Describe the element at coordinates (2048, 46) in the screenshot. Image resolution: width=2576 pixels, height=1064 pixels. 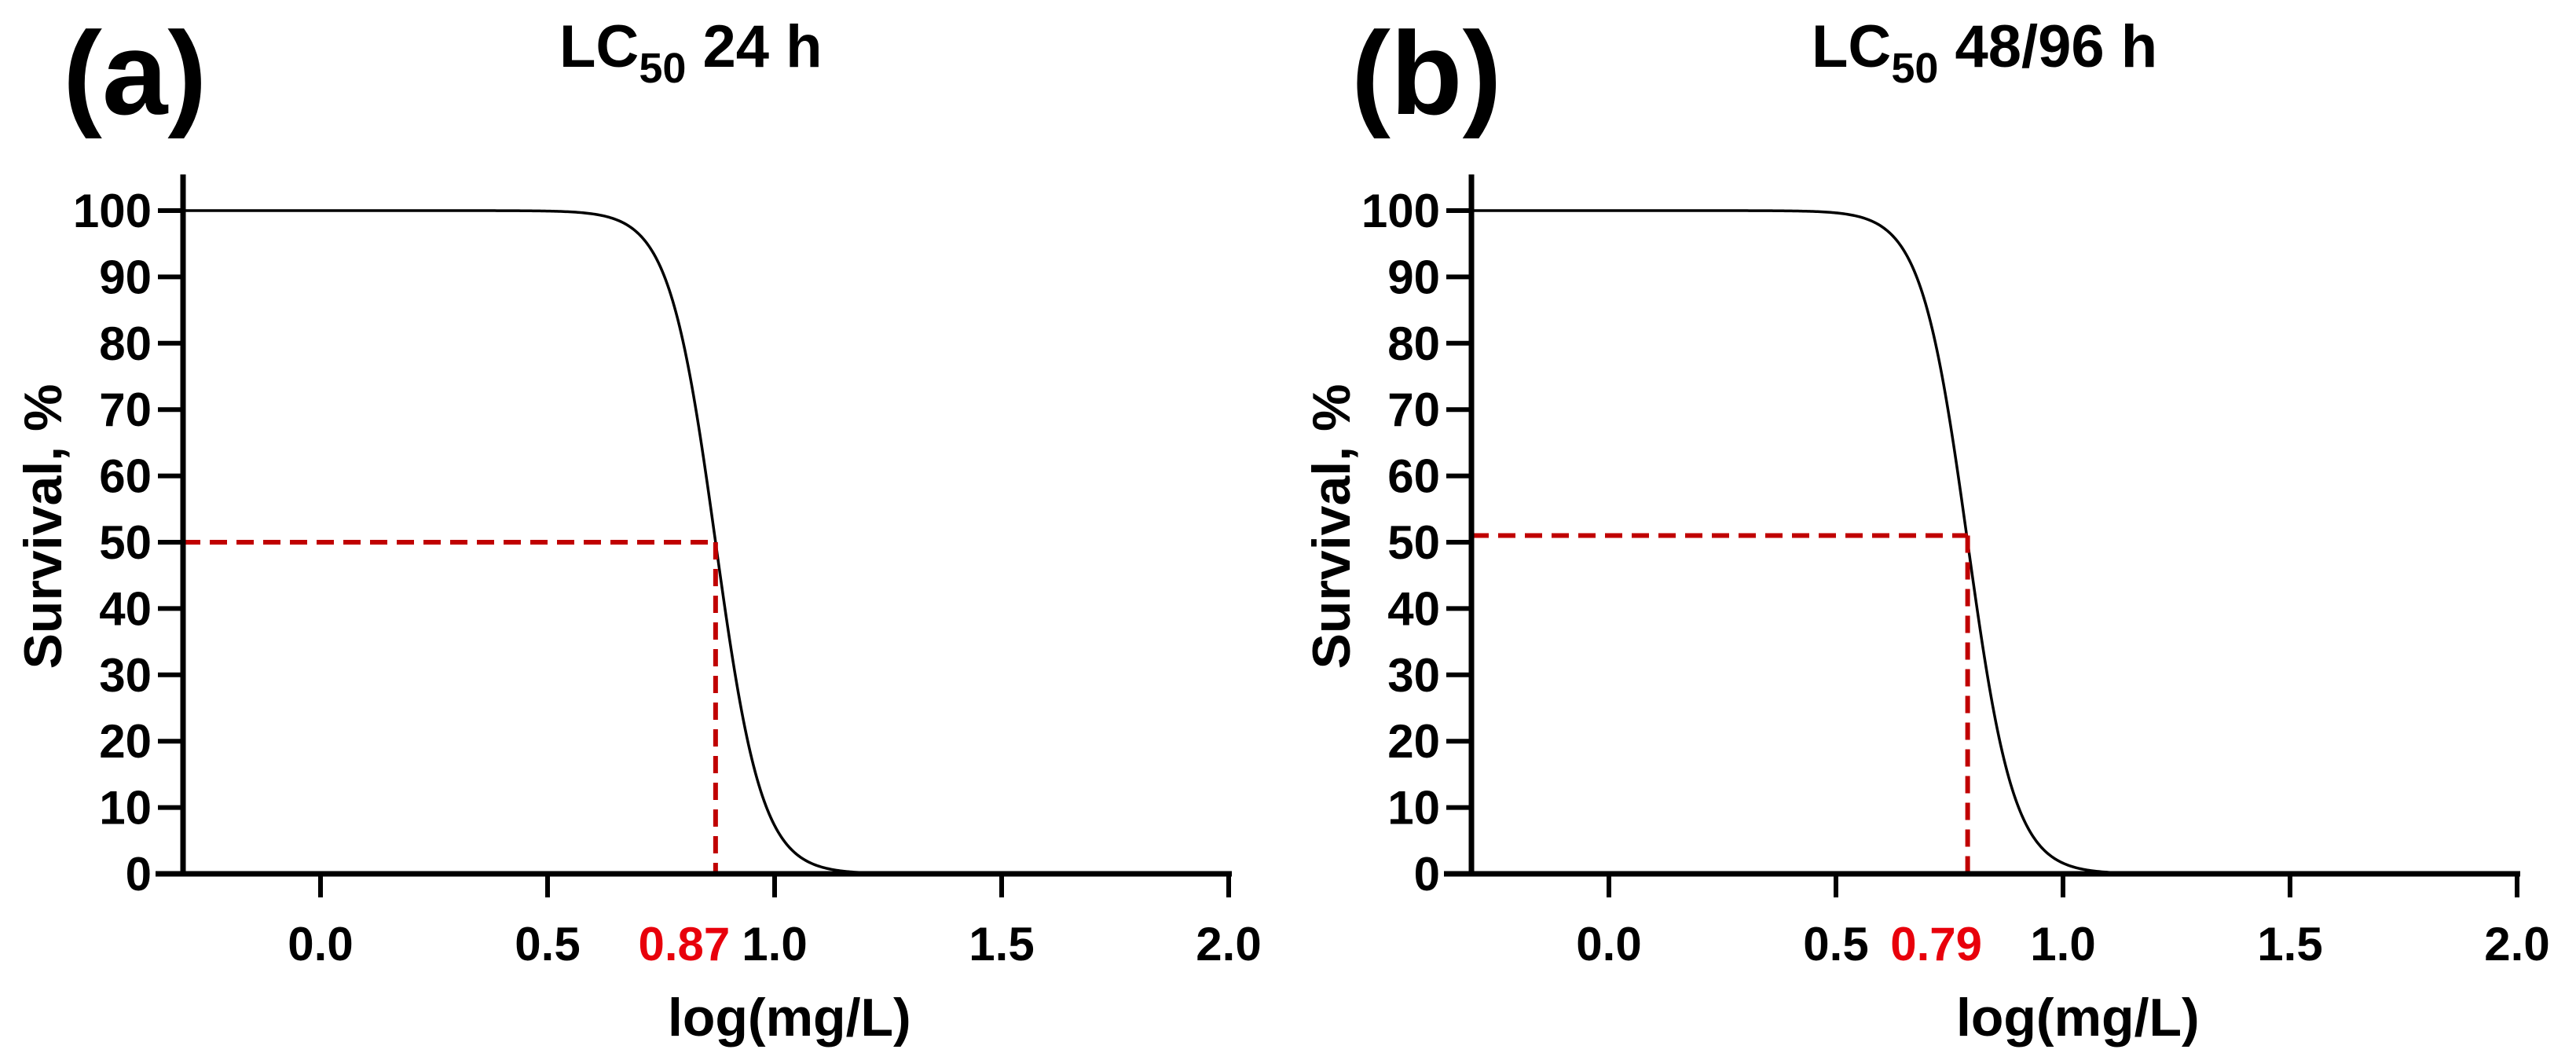
I see `chart-title-suffix: 48/96 h` at that location.